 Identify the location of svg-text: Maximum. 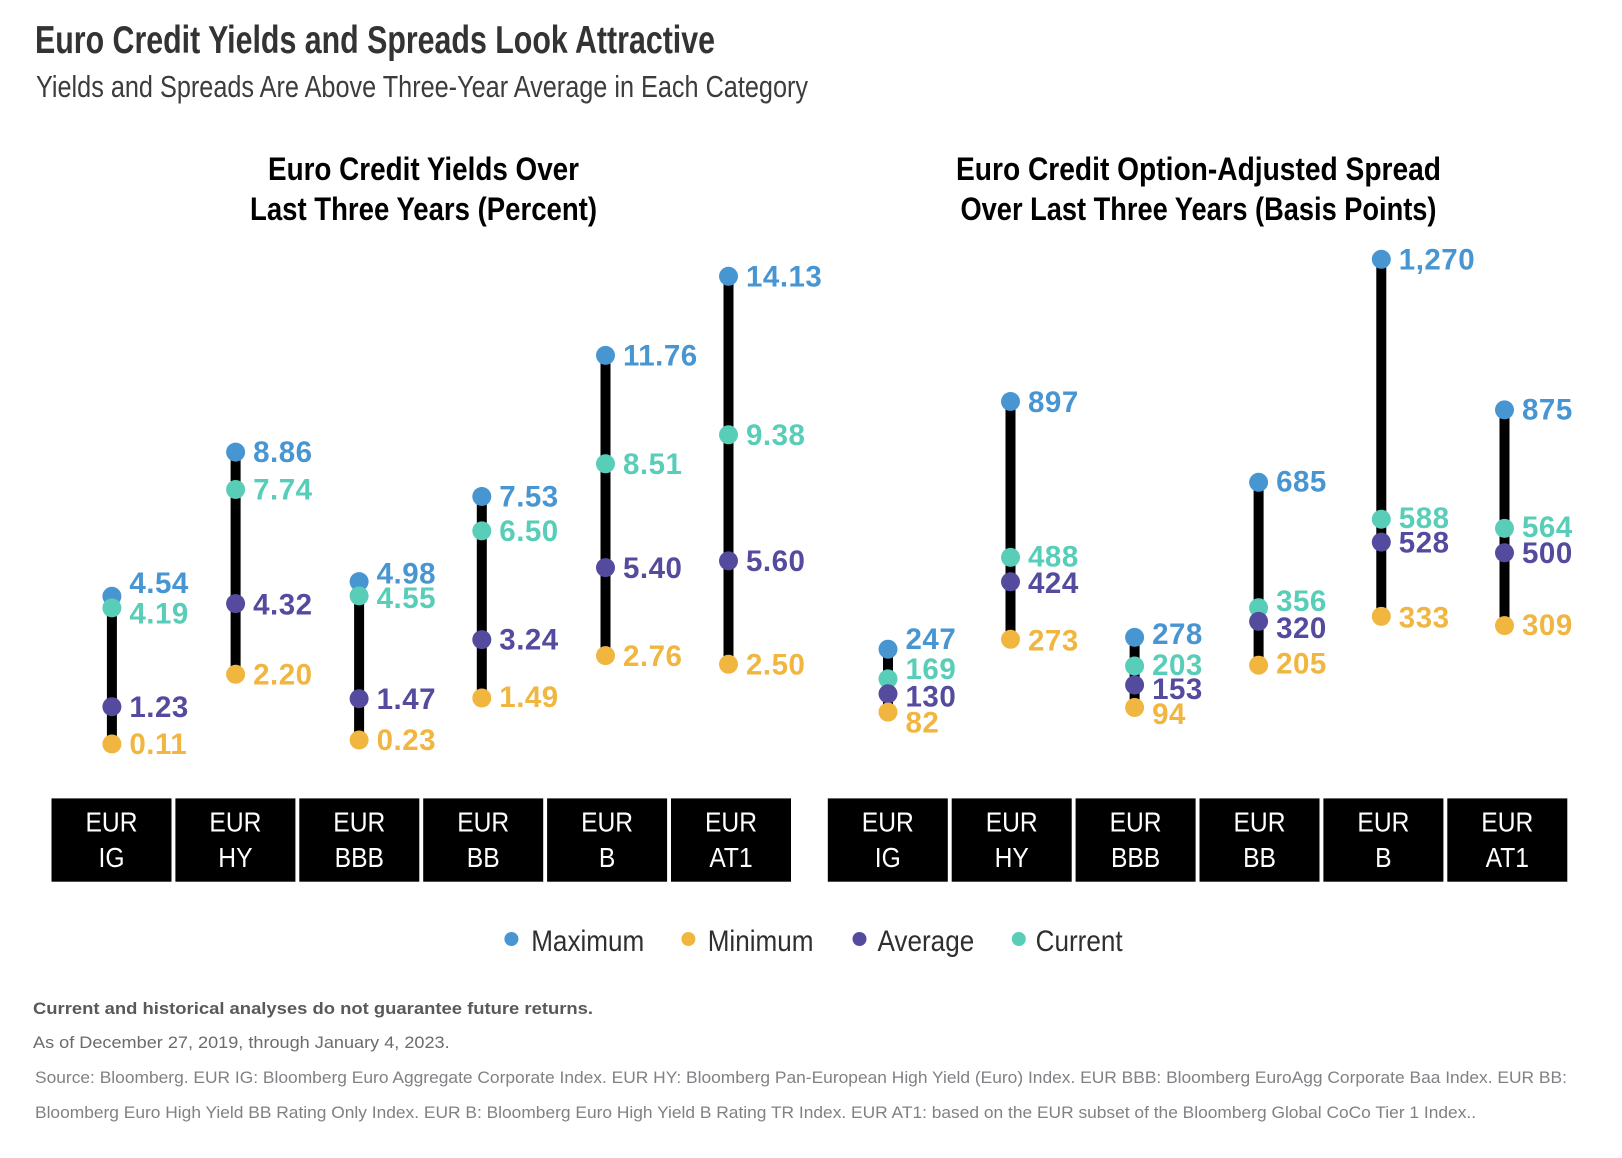
(587, 940).